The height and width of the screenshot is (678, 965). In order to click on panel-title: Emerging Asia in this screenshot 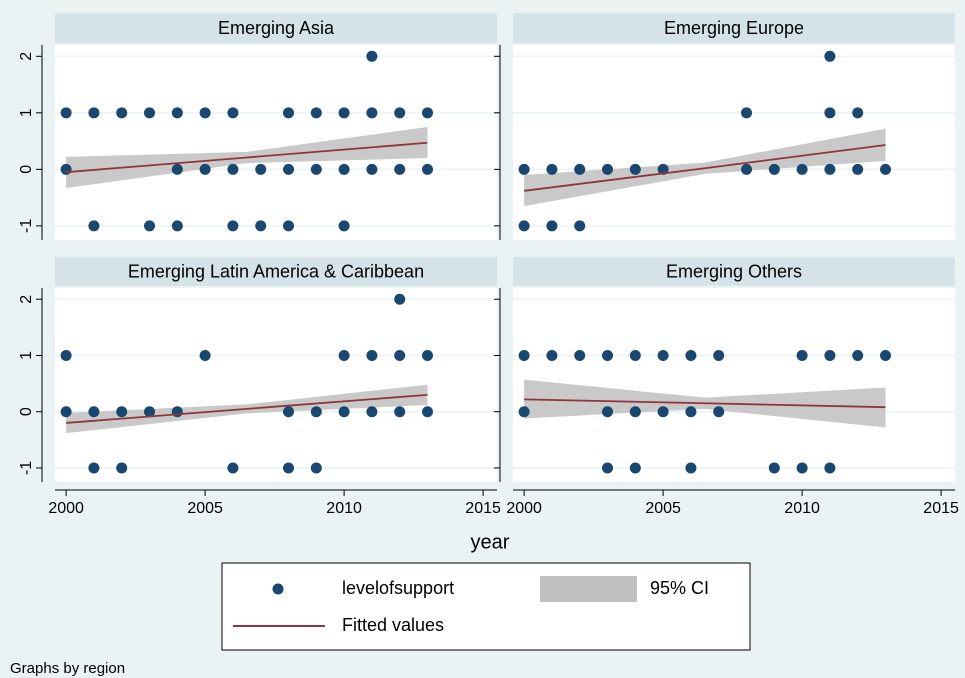, I will do `click(276, 28)`.